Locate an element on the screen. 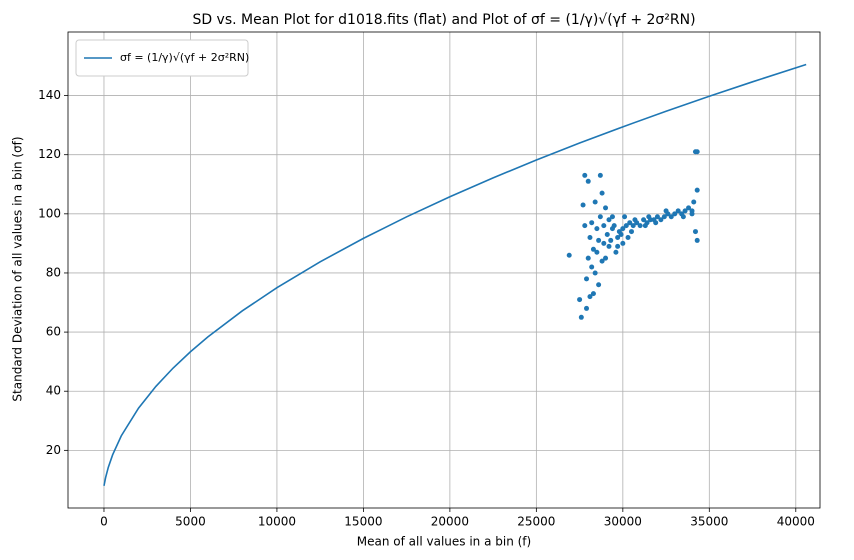 The width and height of the screenshot is (854, 560). x-tick-label: 15000 is located at coordinates (363, 522).